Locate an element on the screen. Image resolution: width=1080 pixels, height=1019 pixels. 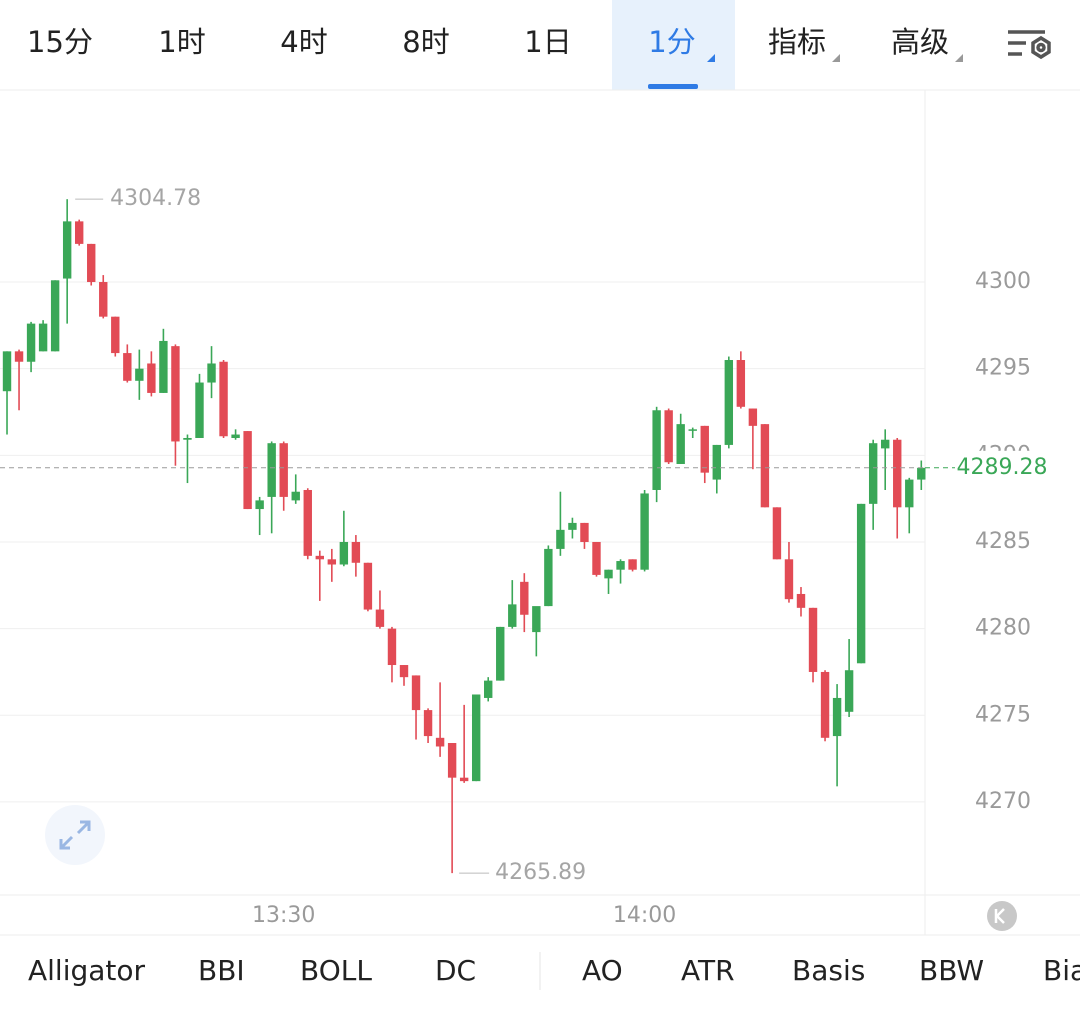
settings-icon is located at coordinates (1029, 45).